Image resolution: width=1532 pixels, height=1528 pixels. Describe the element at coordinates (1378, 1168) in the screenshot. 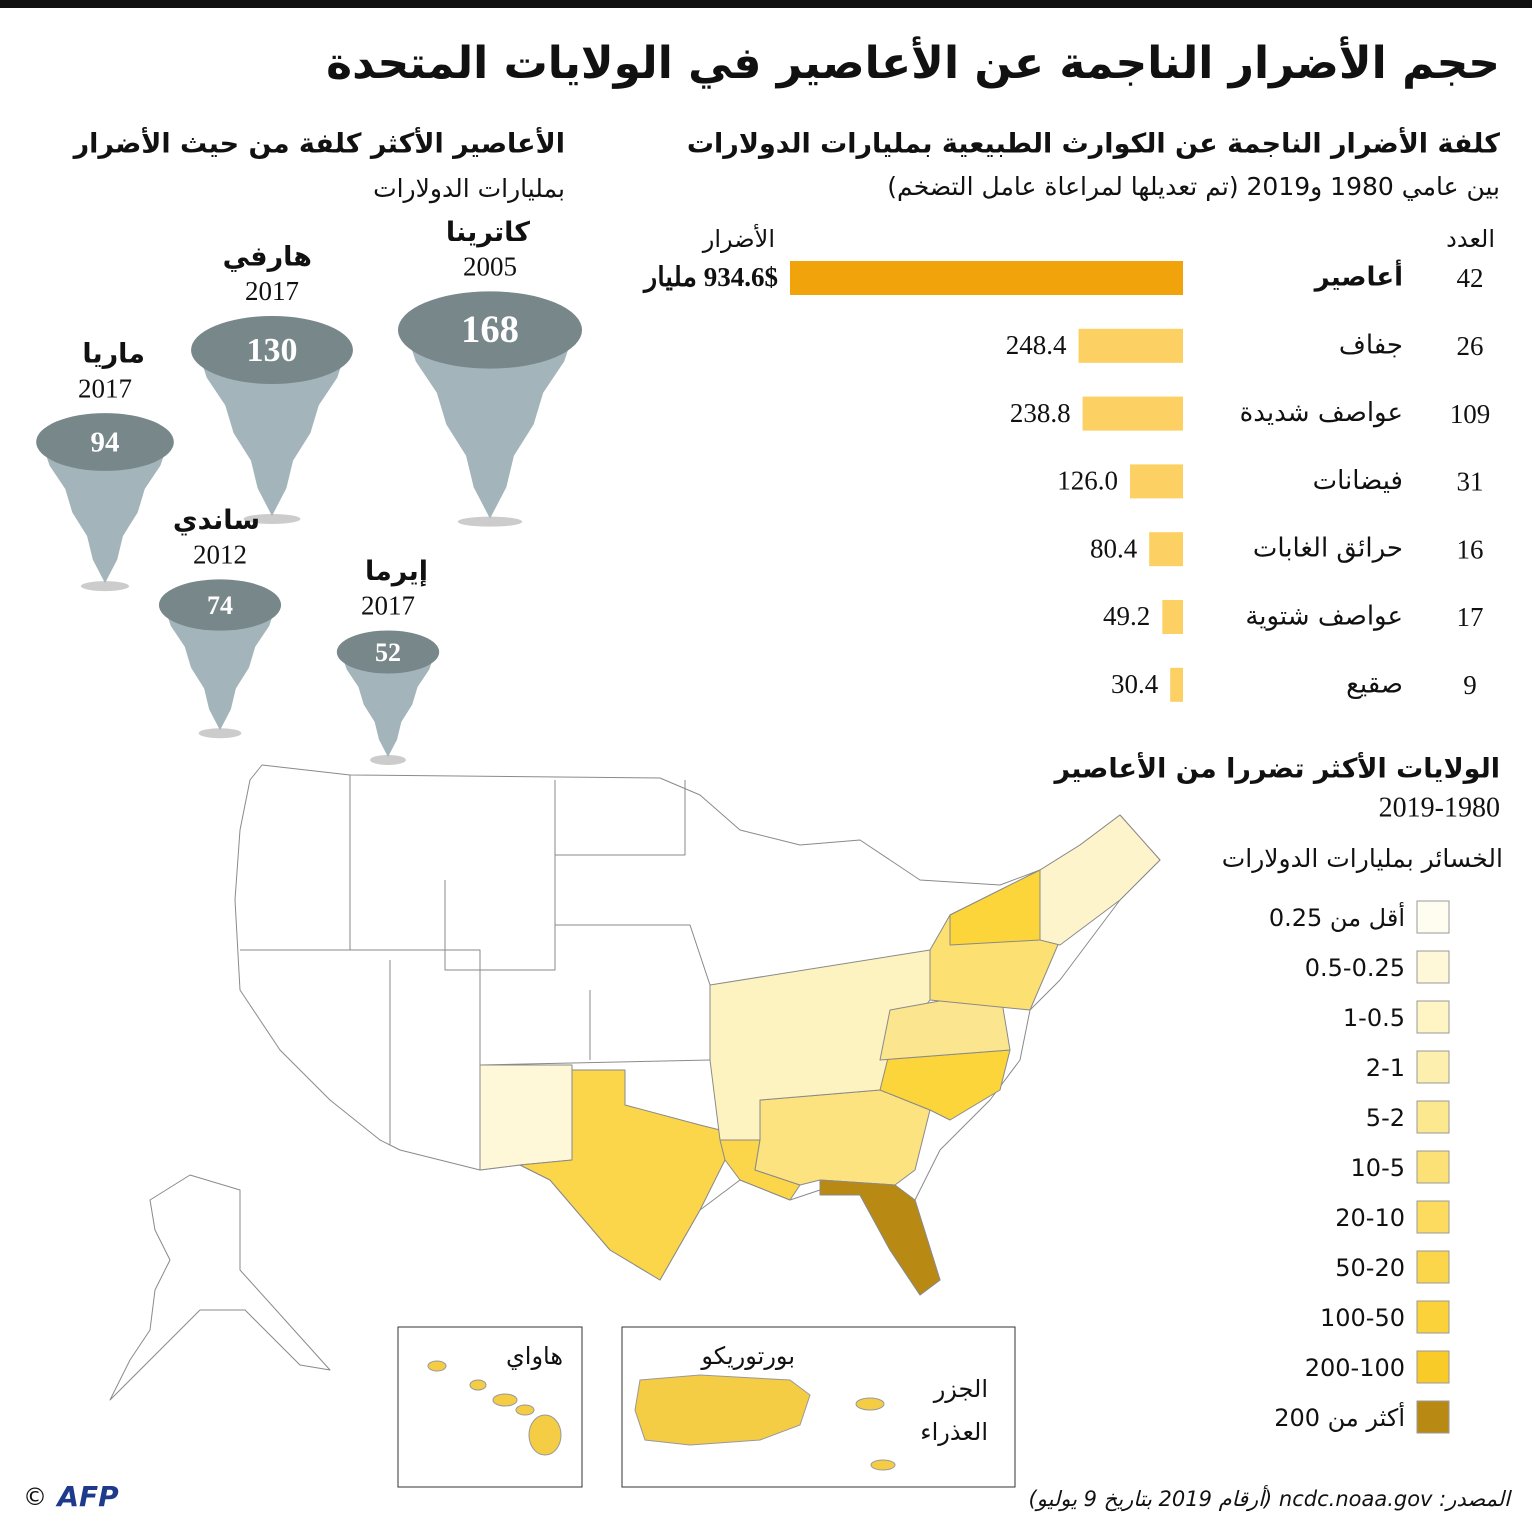

I see `legend-label: 10-5` at that location.